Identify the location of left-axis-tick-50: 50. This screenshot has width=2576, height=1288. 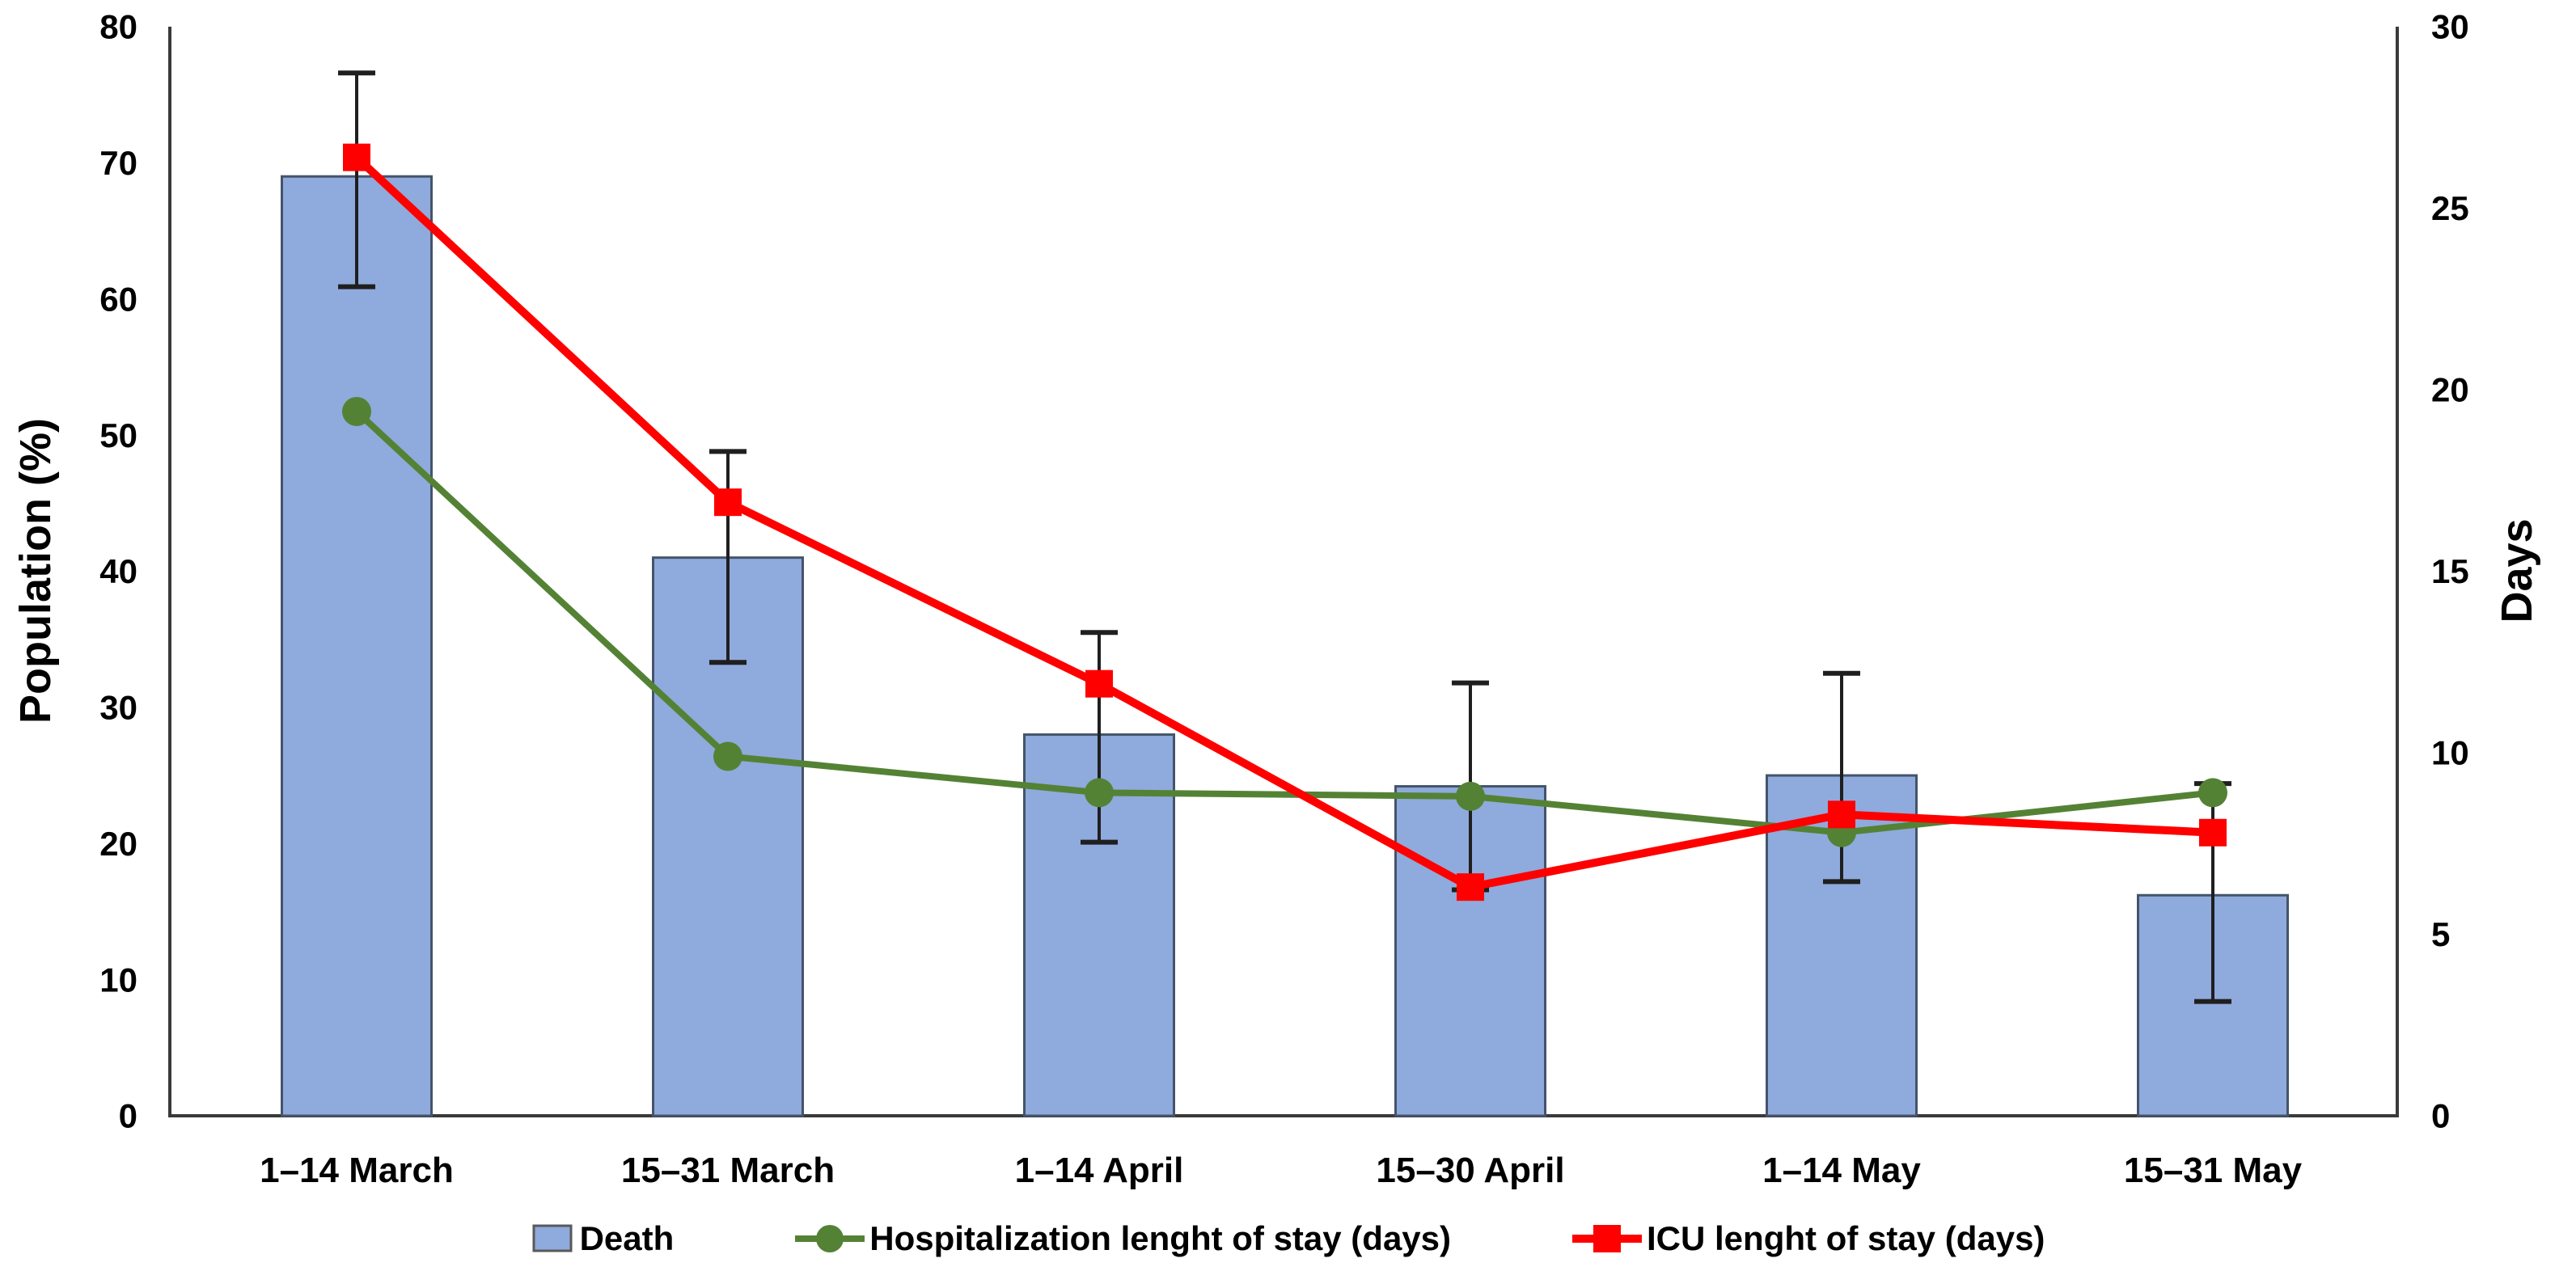
(118, 435).